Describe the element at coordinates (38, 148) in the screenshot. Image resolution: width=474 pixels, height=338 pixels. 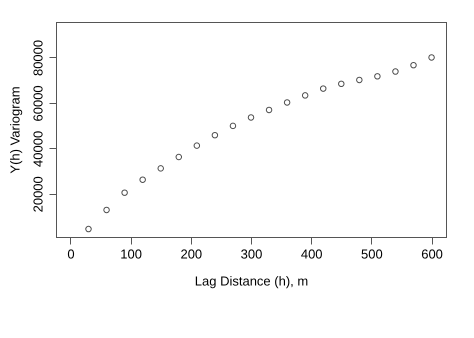
I see `y-tick-label: 40000` at that location.